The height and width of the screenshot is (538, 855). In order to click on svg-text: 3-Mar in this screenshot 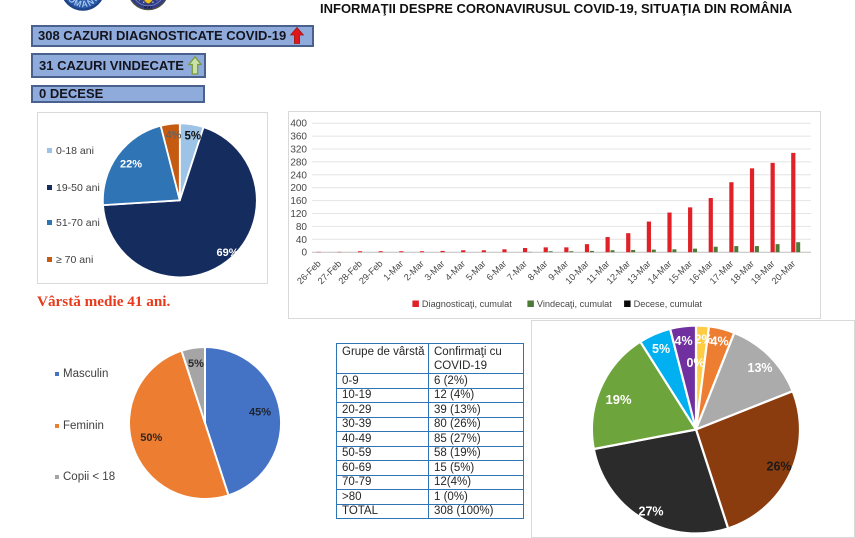, I will do `click(434, 271)`.